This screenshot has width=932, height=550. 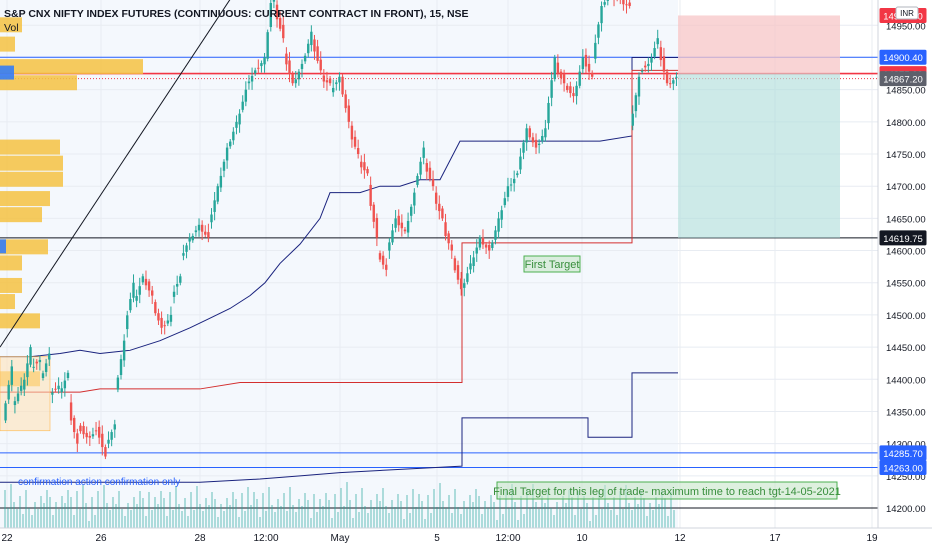 What do you see at coordinates (903, 454) in the screenshot?
I see `price-tag-label: 14285.70` at bounding box center [903, 454].